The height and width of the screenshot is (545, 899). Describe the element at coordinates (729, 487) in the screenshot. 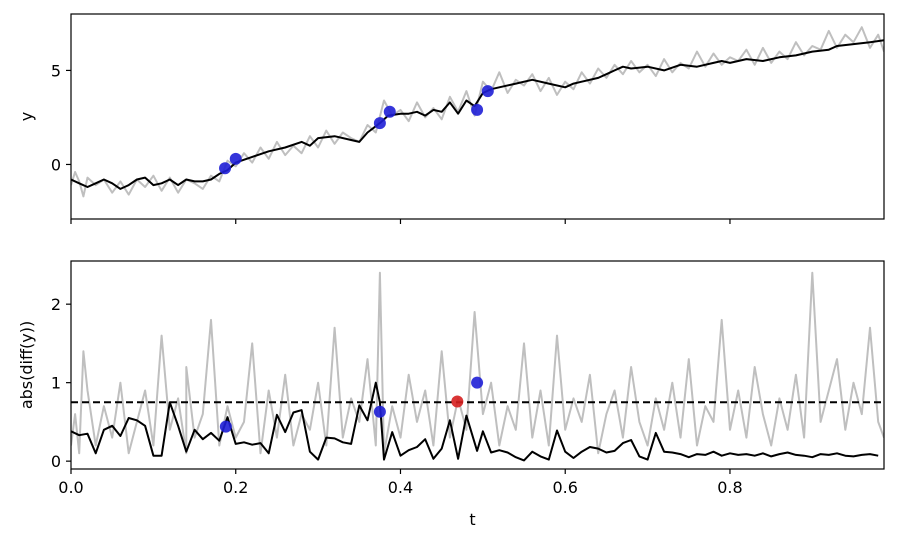

I see `x-tick-label: 0.8` at that location.